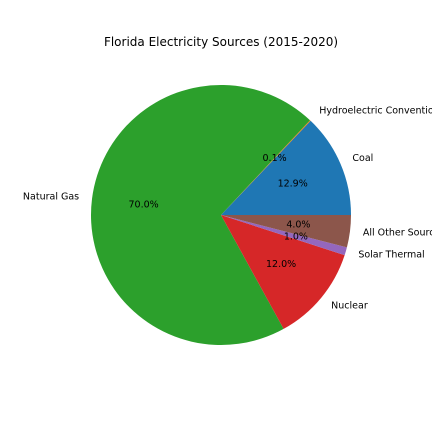 The height and width of the screenshot is (432, 432). I want to click on pie-slice-all-other-sources, so click(286, 231).